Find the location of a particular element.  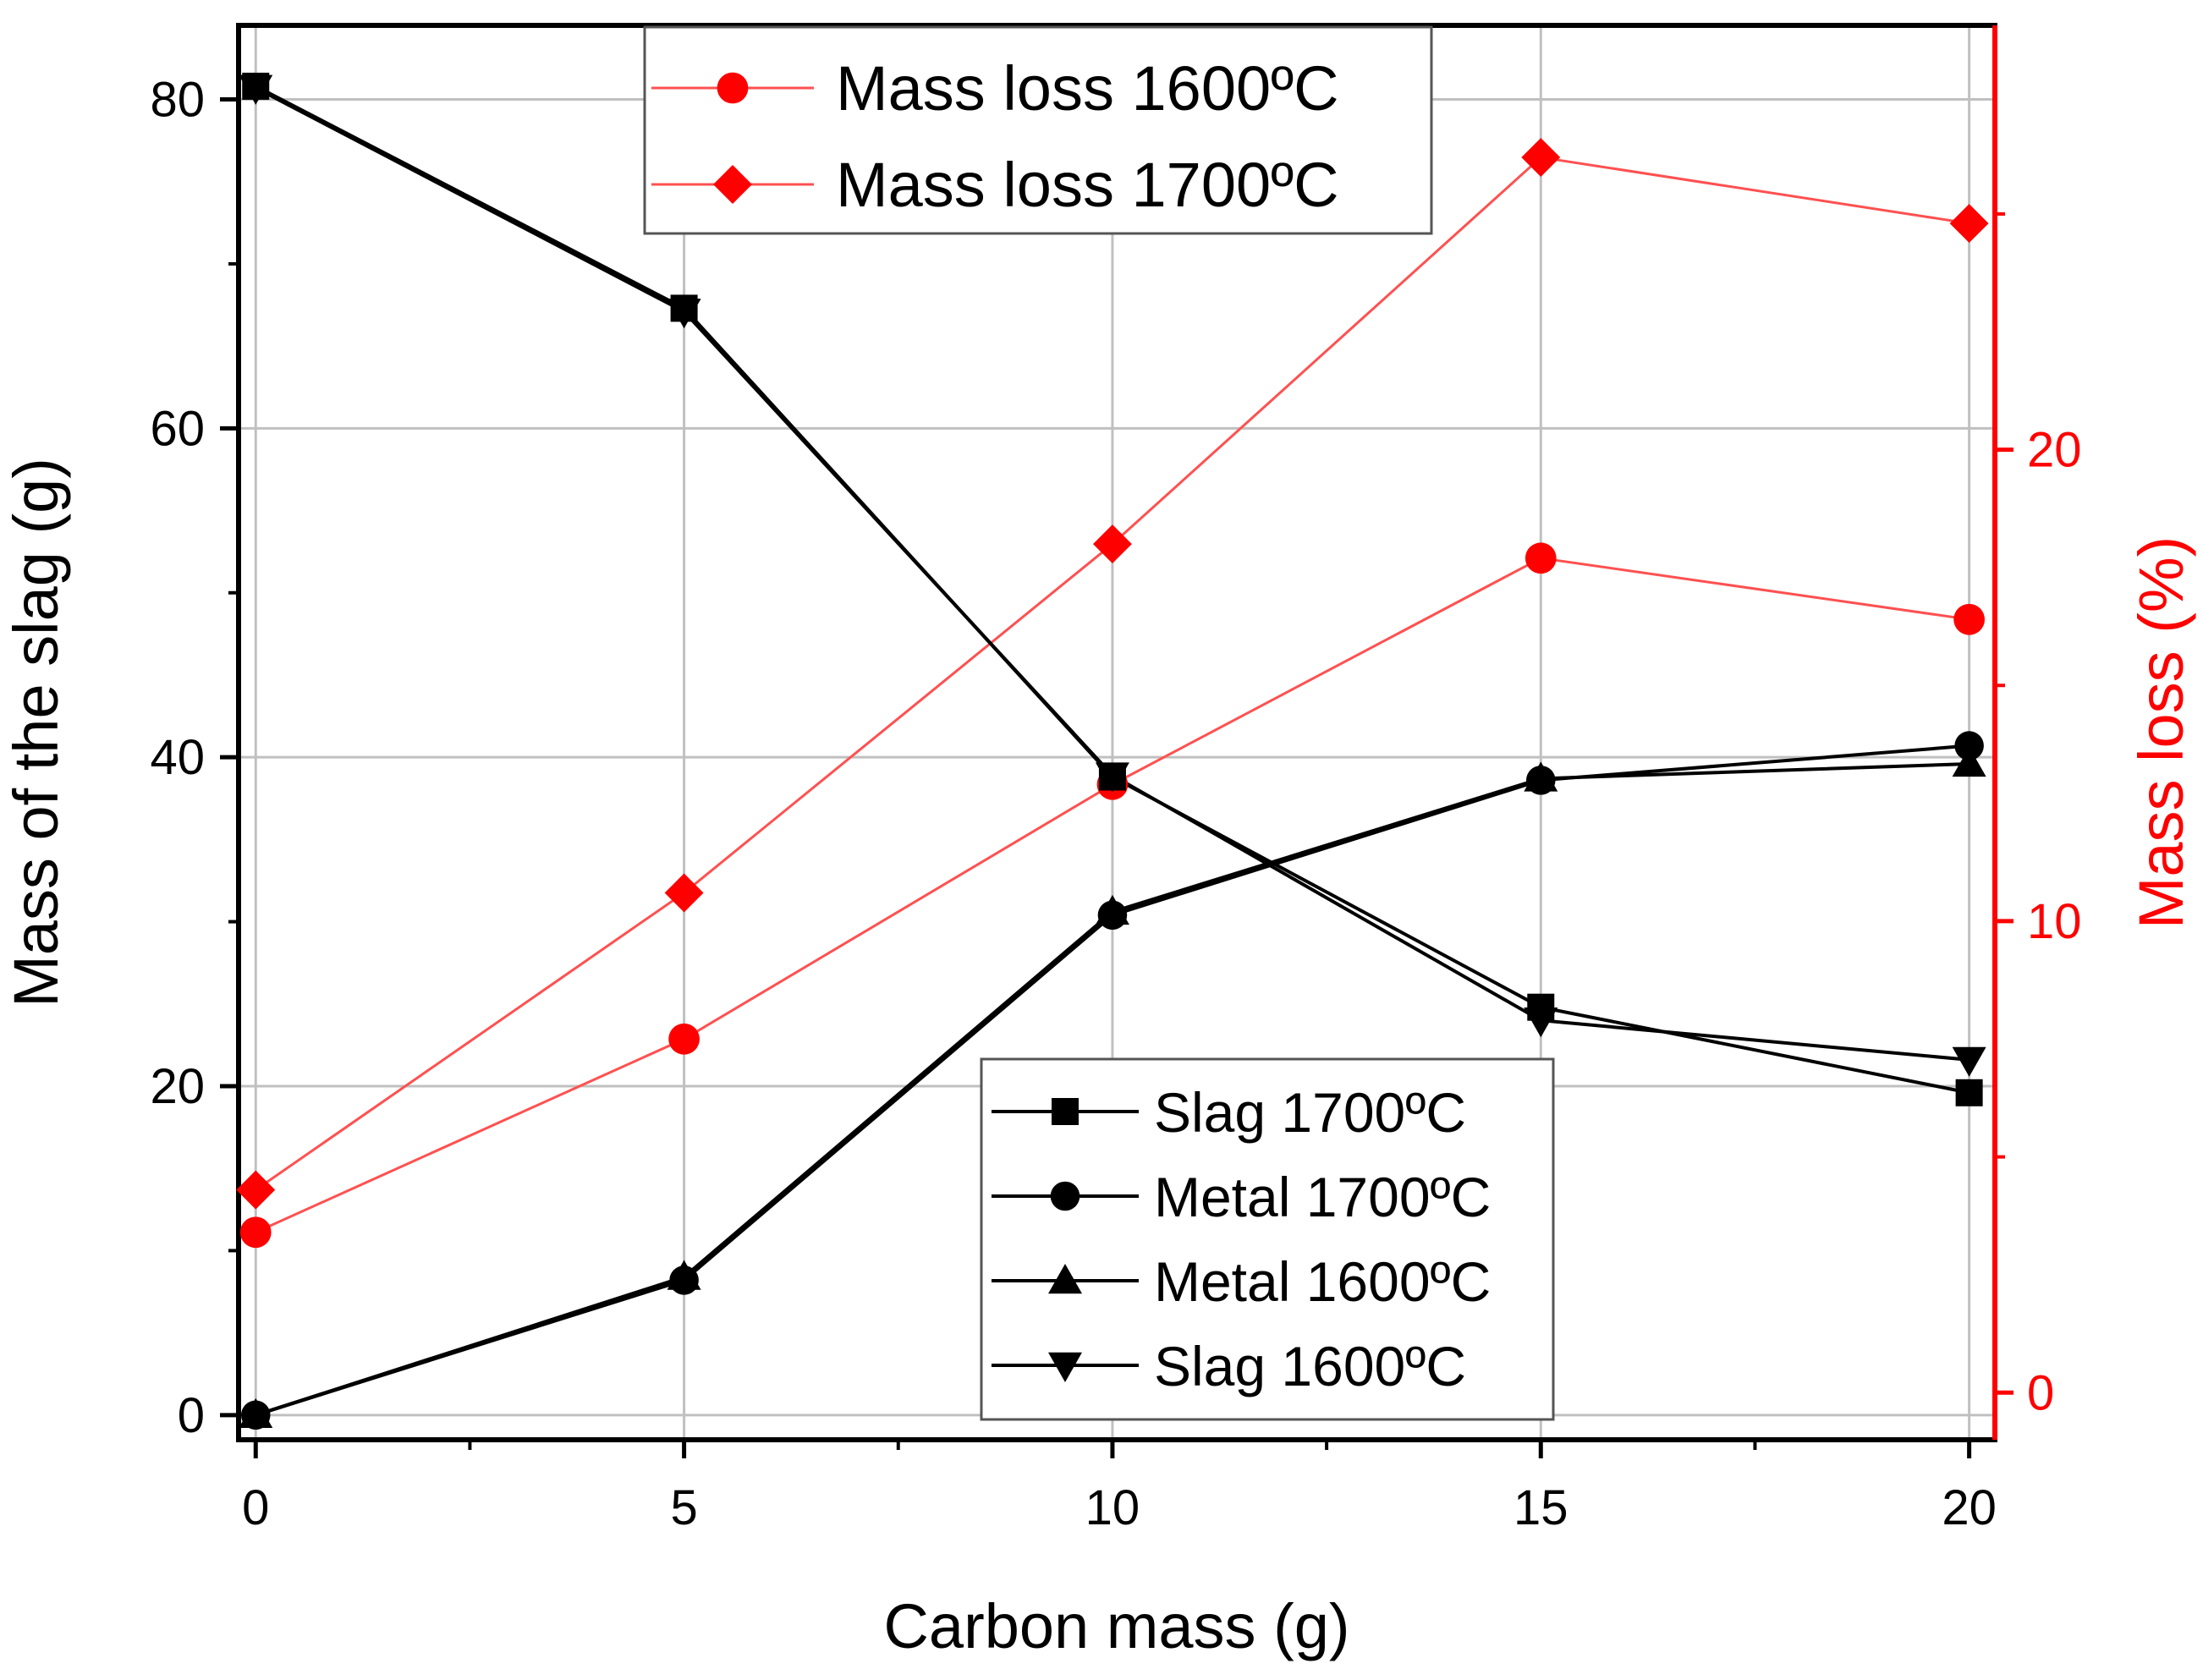

y-axis-title: Mass of the slag (g) is located at coordinates (36, 732).